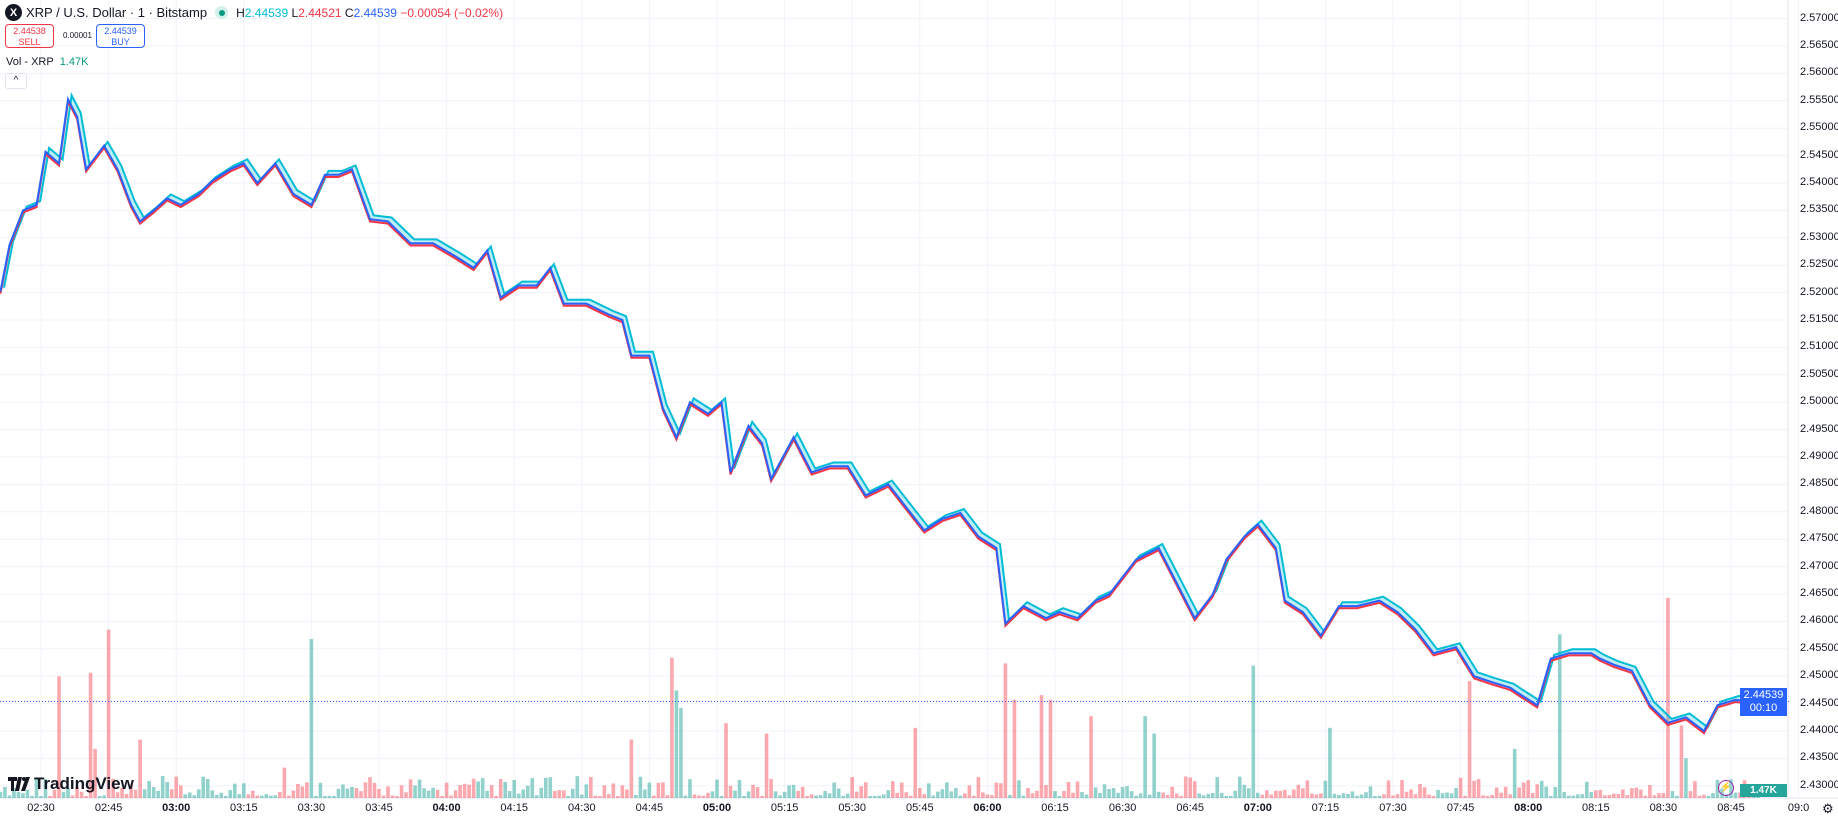 The width and height of the screenshot is (1838, 820). What do you see at coordinates (311, 808) in the screenshot?
I see `time-tick-label: 03:30` at bounding box center [311, 808].